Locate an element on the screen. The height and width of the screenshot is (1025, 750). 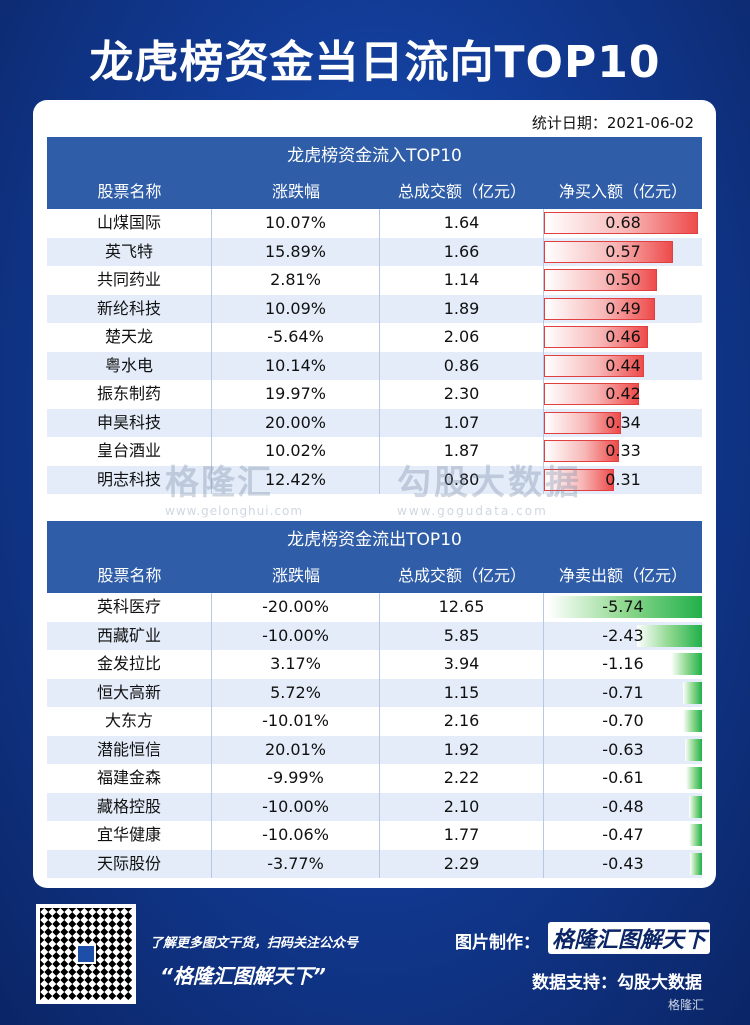
table-row: 粤水电 10.14% 0.86 0.44 is located at coordinates (374, 366).